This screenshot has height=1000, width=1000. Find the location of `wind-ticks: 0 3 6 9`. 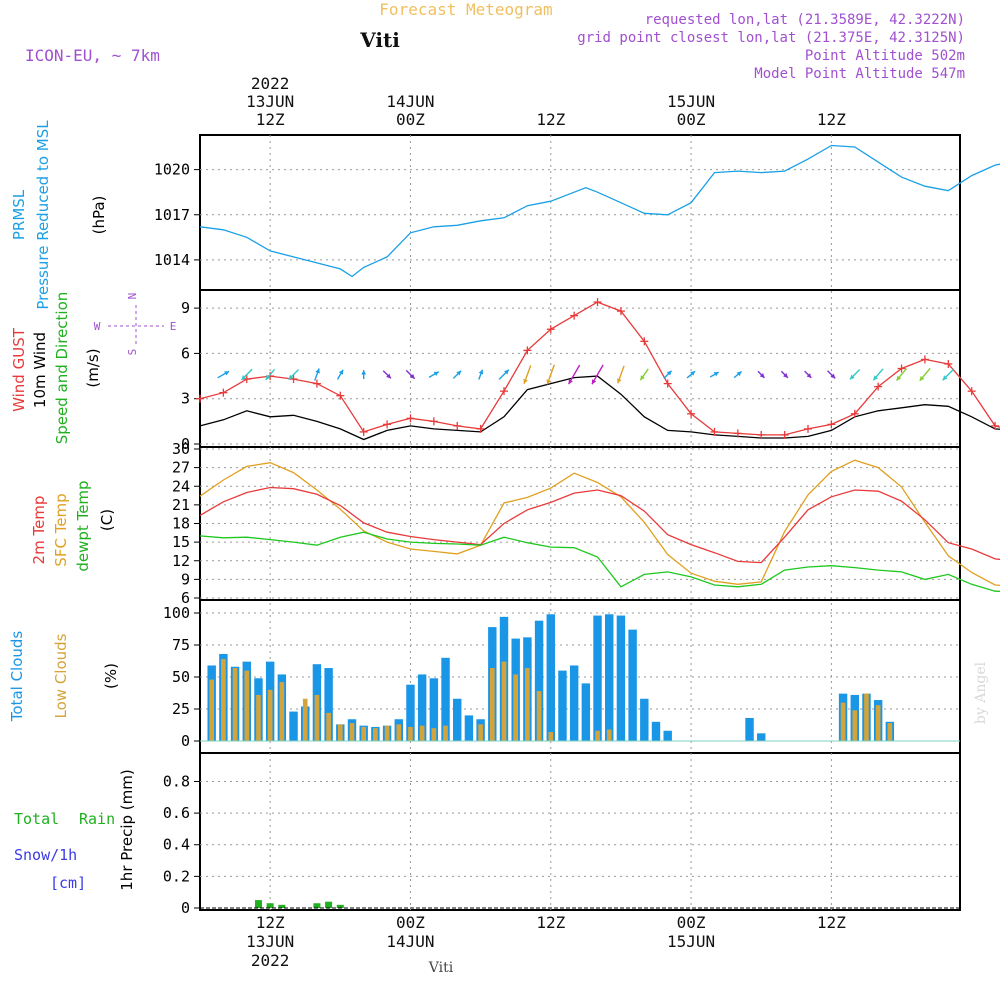

wind-ticks: 0 3 6 9 is located at coordinates (570, 376).